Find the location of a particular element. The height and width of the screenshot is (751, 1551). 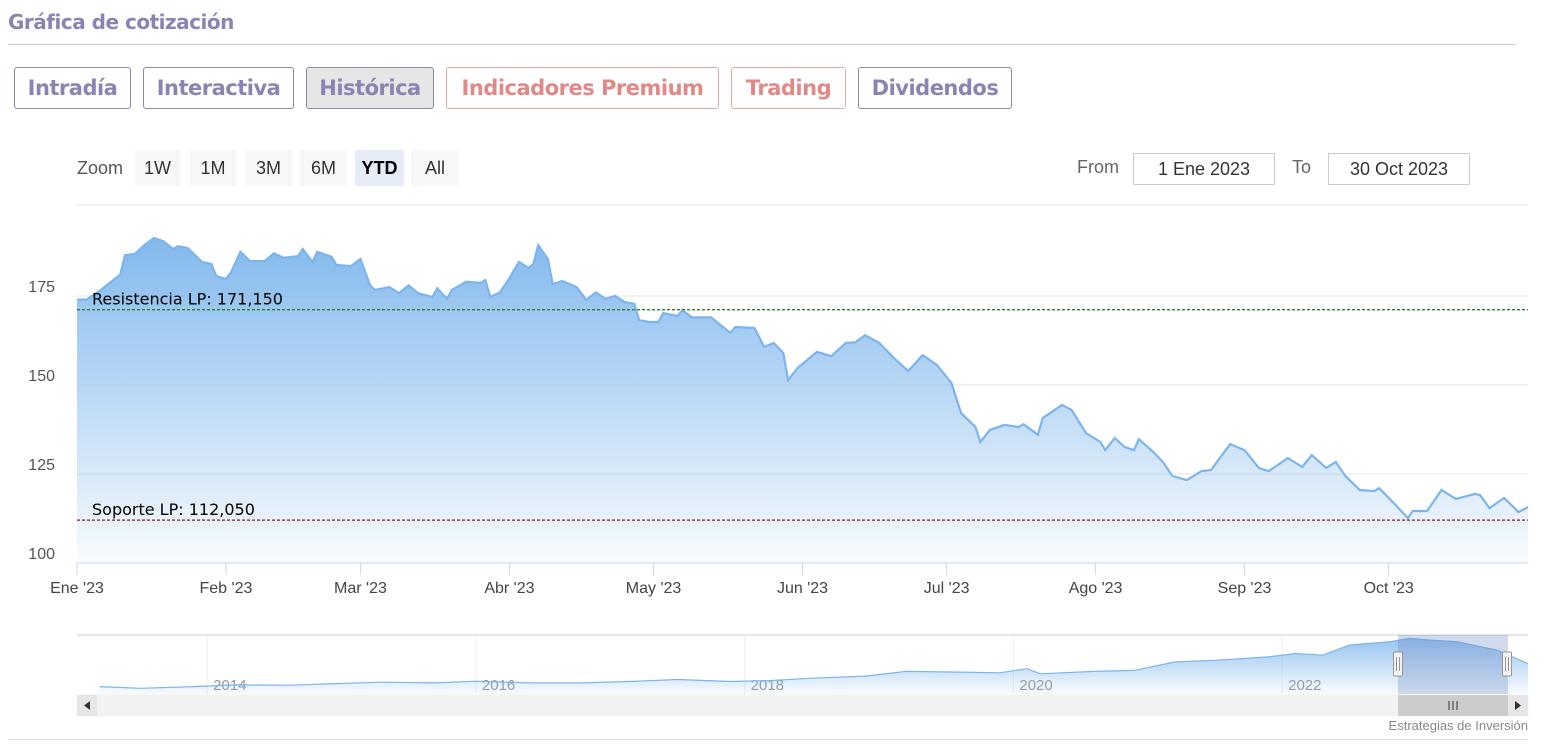

navigator-right-handle is located at coordinates (1507, 664).